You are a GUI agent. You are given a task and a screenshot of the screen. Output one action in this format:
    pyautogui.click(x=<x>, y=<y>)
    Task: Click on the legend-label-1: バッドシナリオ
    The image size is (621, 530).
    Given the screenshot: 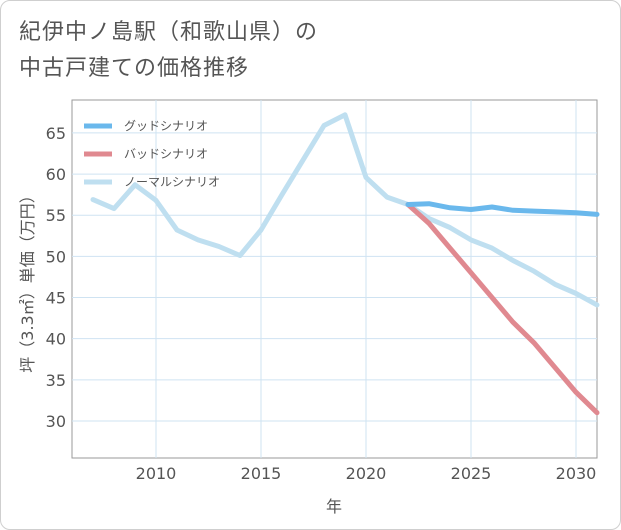 What is the action you would take?
    pyautogui.click(x=166, y=154)
    